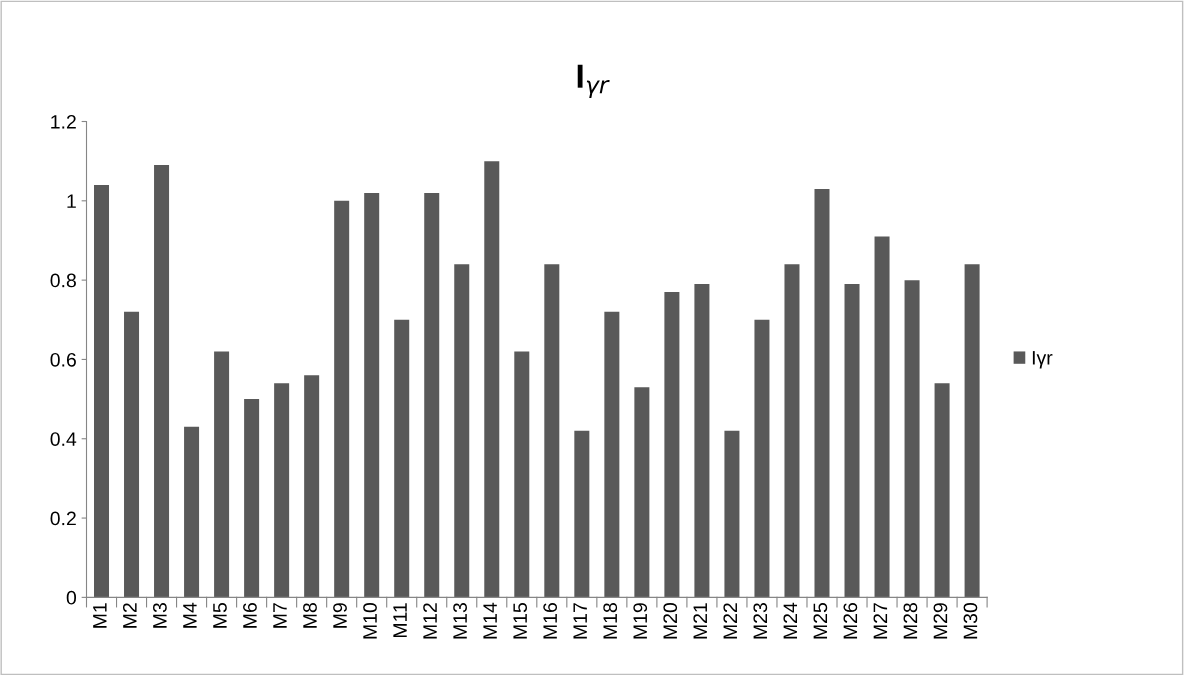  Describe the element at coordinates (910, 621) in the screenshot. I see `x-tick-label: M28` at that location.